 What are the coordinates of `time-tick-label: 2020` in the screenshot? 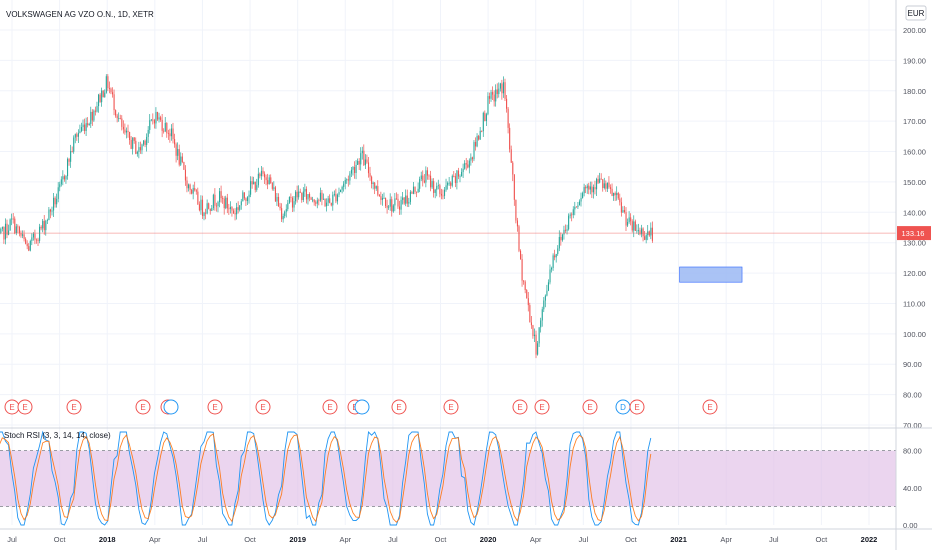 It's located at (488, 539).